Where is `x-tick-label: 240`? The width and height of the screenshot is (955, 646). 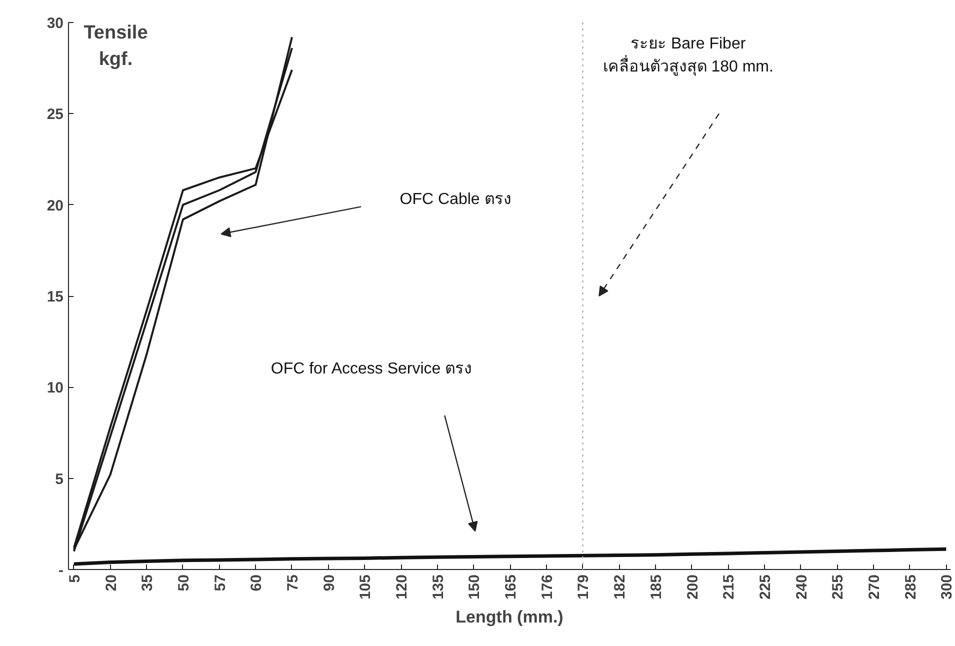
x-tick-label: 240 is located at coordinates (801, 587).